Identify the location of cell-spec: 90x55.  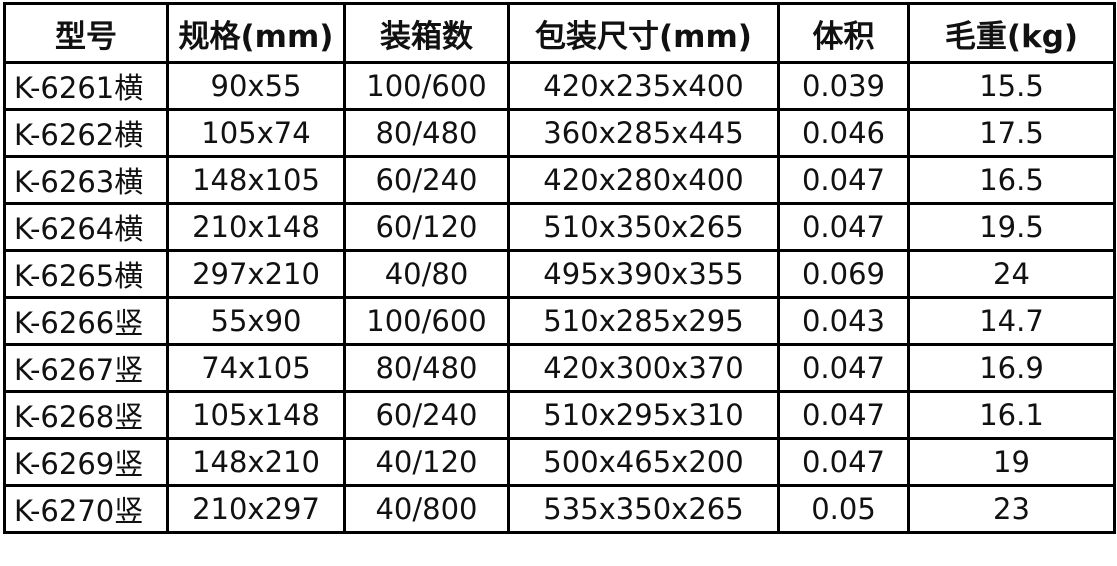
(256, 86).